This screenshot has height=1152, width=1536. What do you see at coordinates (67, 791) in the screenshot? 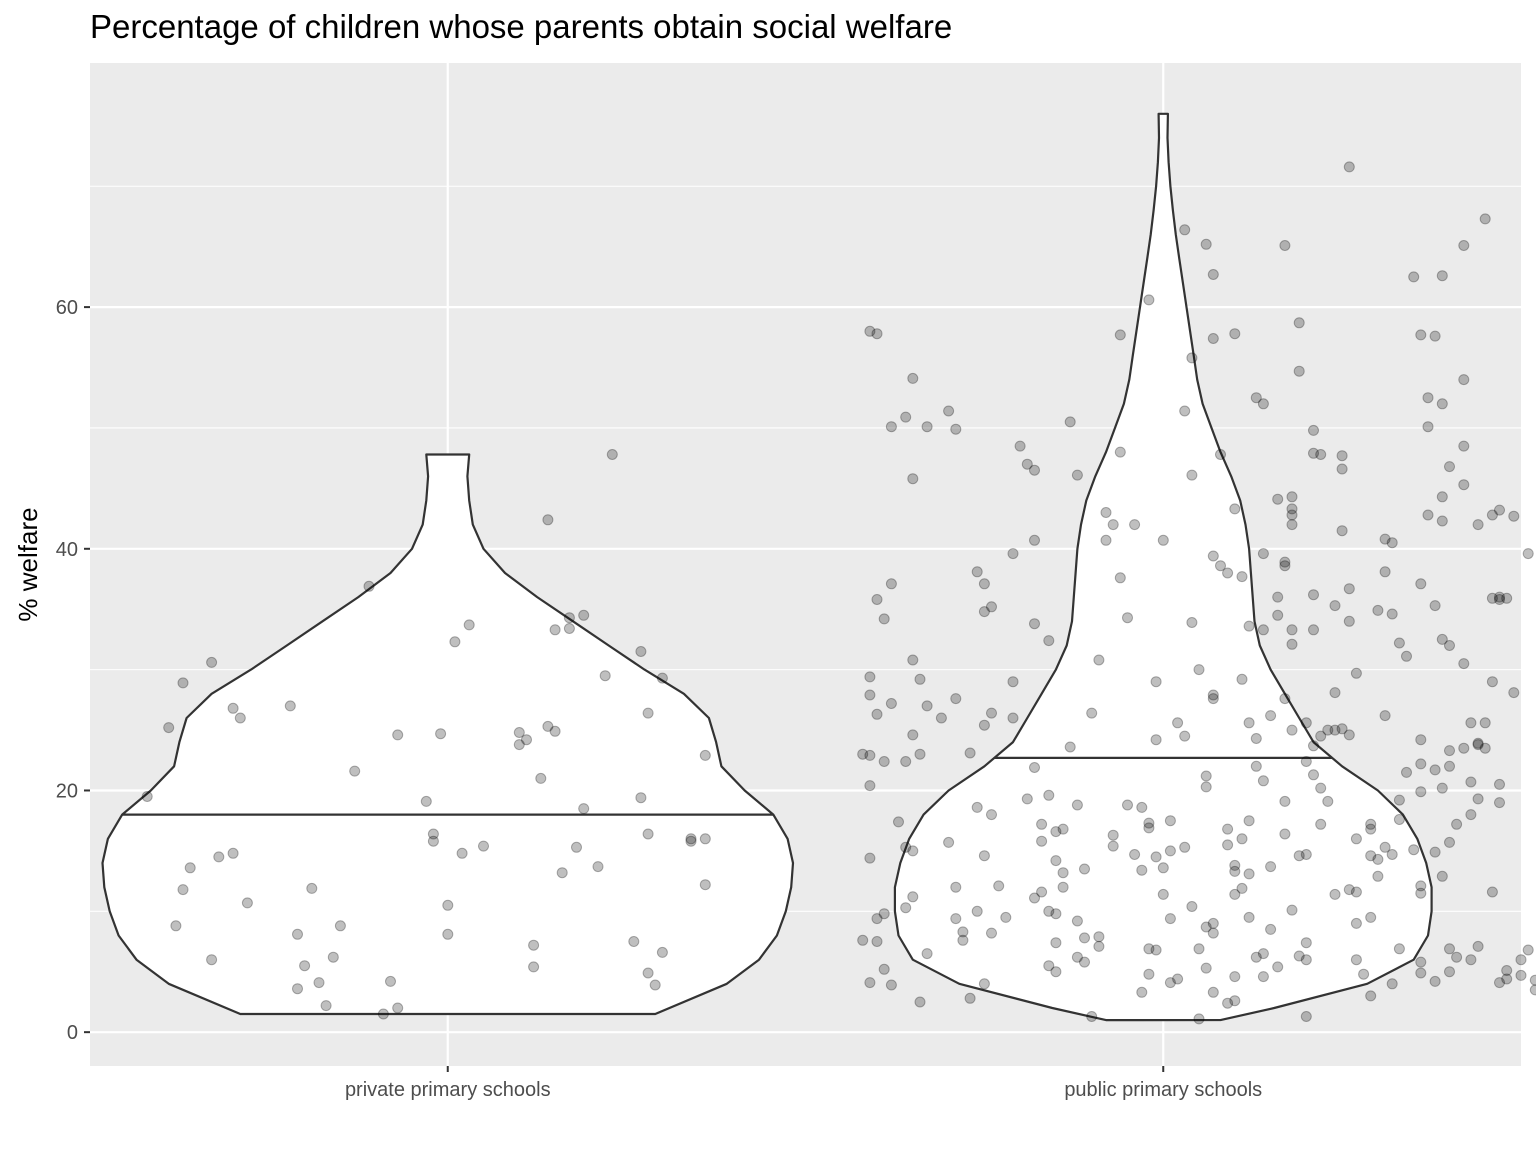
I see `y-tick-label: 20` at bounding box center [67, 791].